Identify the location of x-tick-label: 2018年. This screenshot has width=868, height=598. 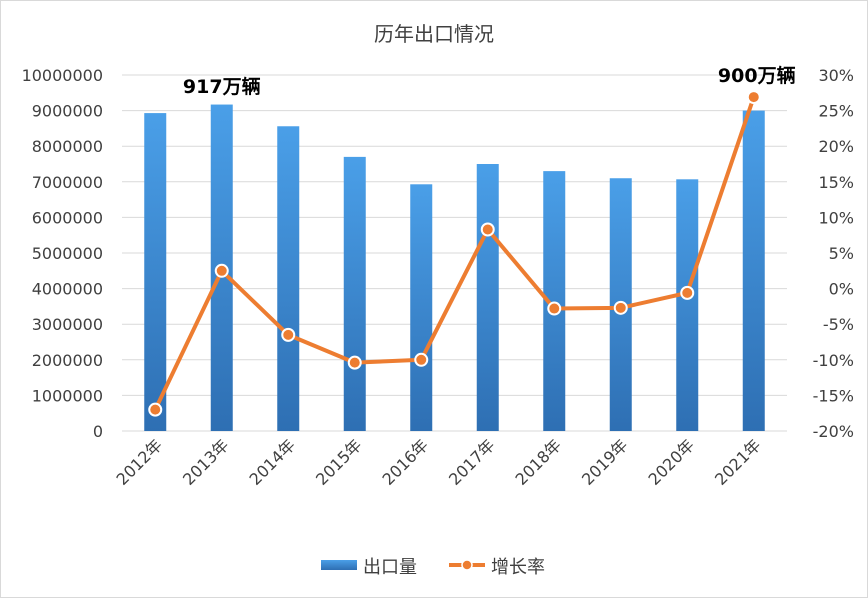
(539, 462).